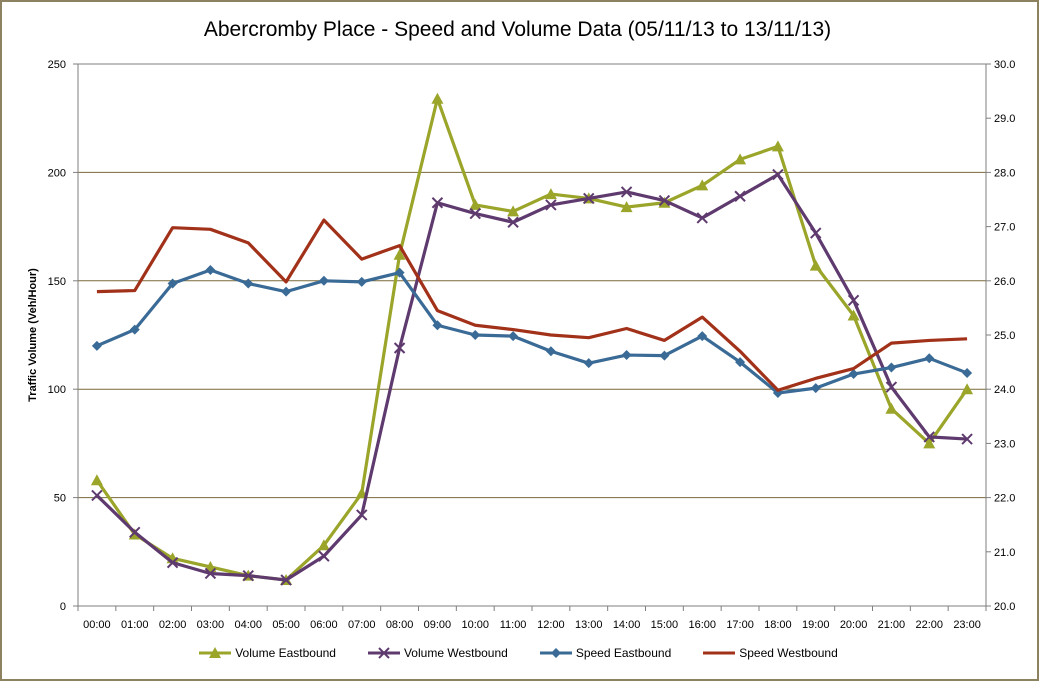  What do you see at coordinates (623, 653) in the screenshot?
I see `legend-label: Speed Eastbound` at bounding box center [623, 653].